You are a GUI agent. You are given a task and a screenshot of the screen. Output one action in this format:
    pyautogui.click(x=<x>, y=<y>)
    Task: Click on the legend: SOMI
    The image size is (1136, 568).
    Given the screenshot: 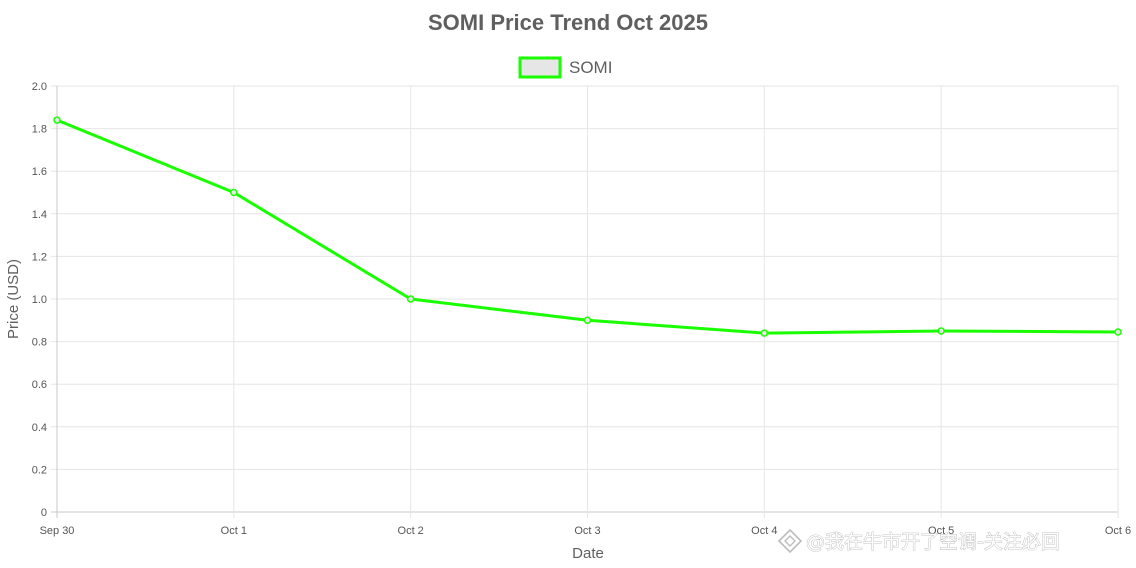 What is the action you would take?
    pyautogui.click(x=565, y=67)
    